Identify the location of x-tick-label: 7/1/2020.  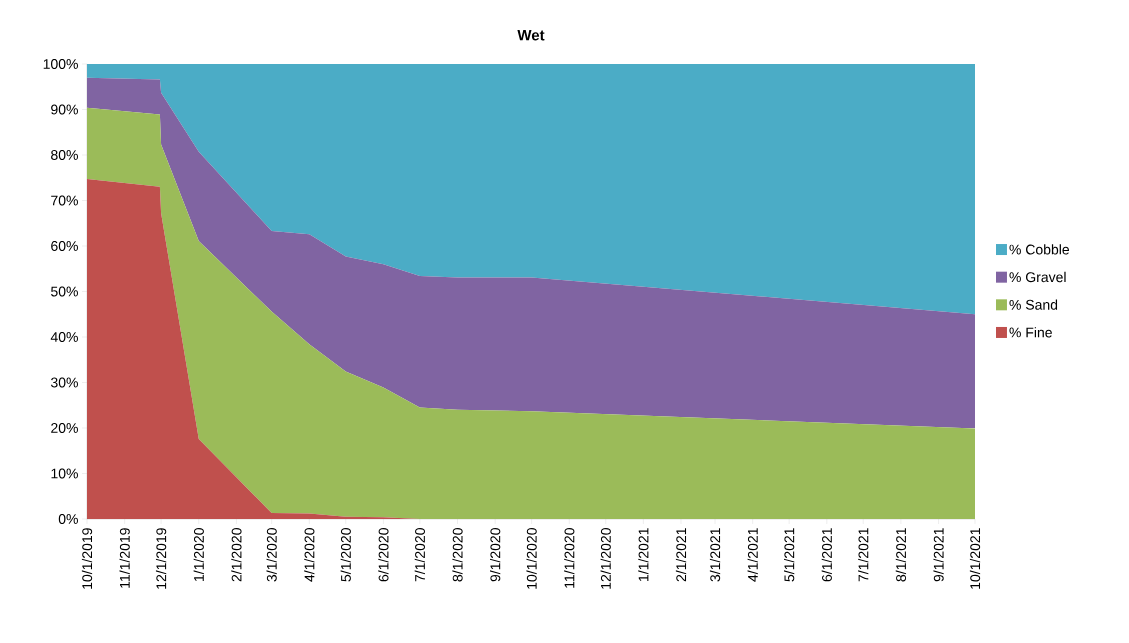
(419, 555).